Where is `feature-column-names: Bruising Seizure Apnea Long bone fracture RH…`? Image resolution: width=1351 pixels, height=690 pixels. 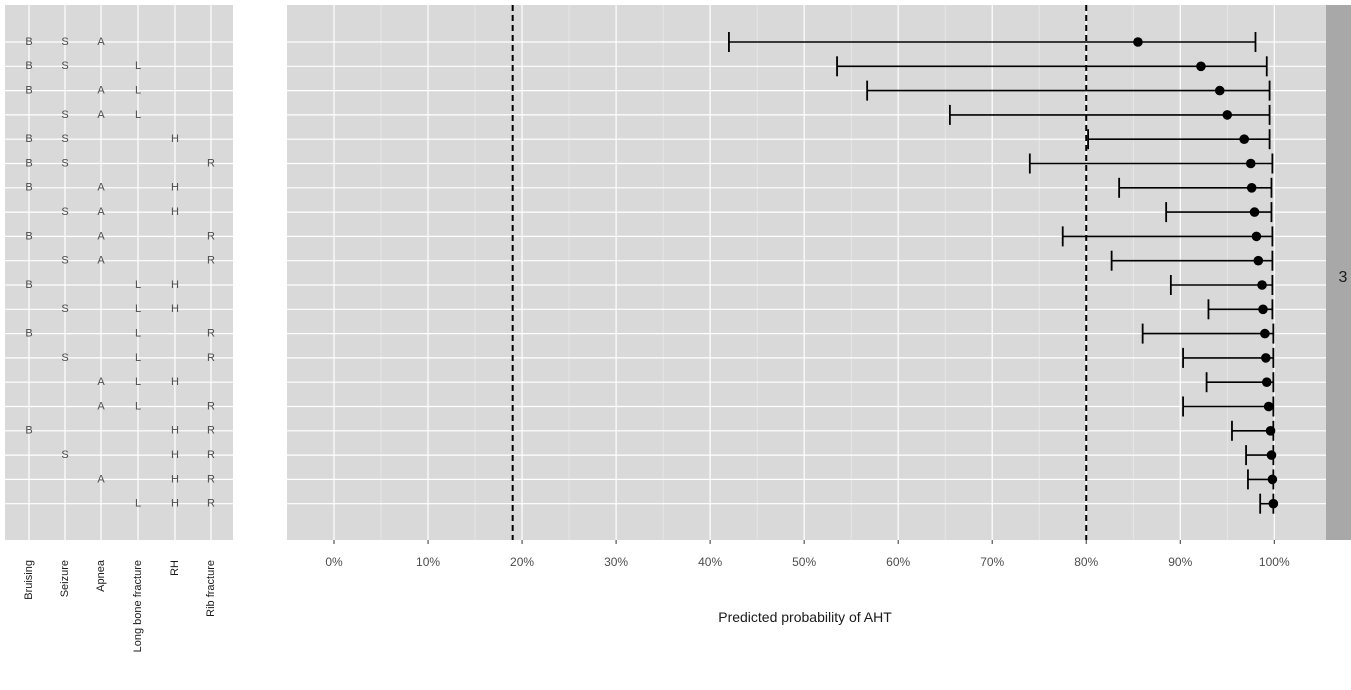 feature-column-names: Bruising Seizure Apnea Long bone fracture RH… is located at coordinates (120, 605).